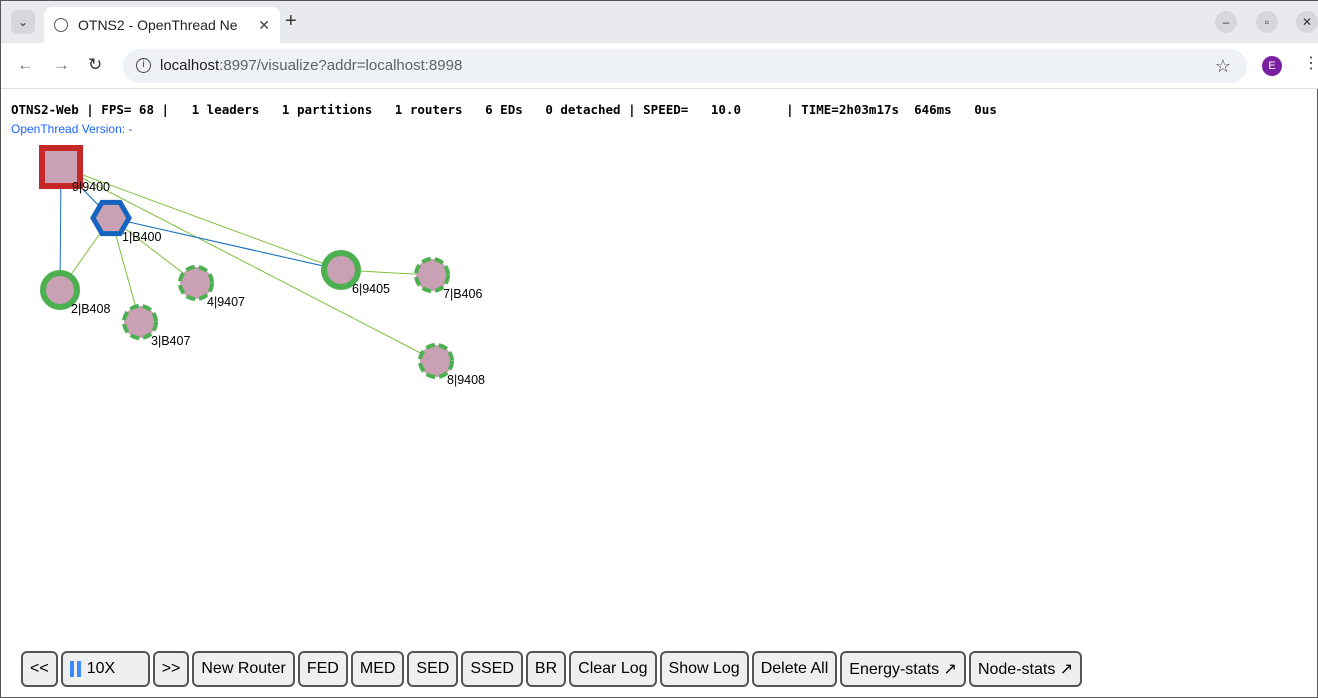  Describe the element at coordinates (25, 64) in the screenshot. I see `back-icon: ←` at that location.